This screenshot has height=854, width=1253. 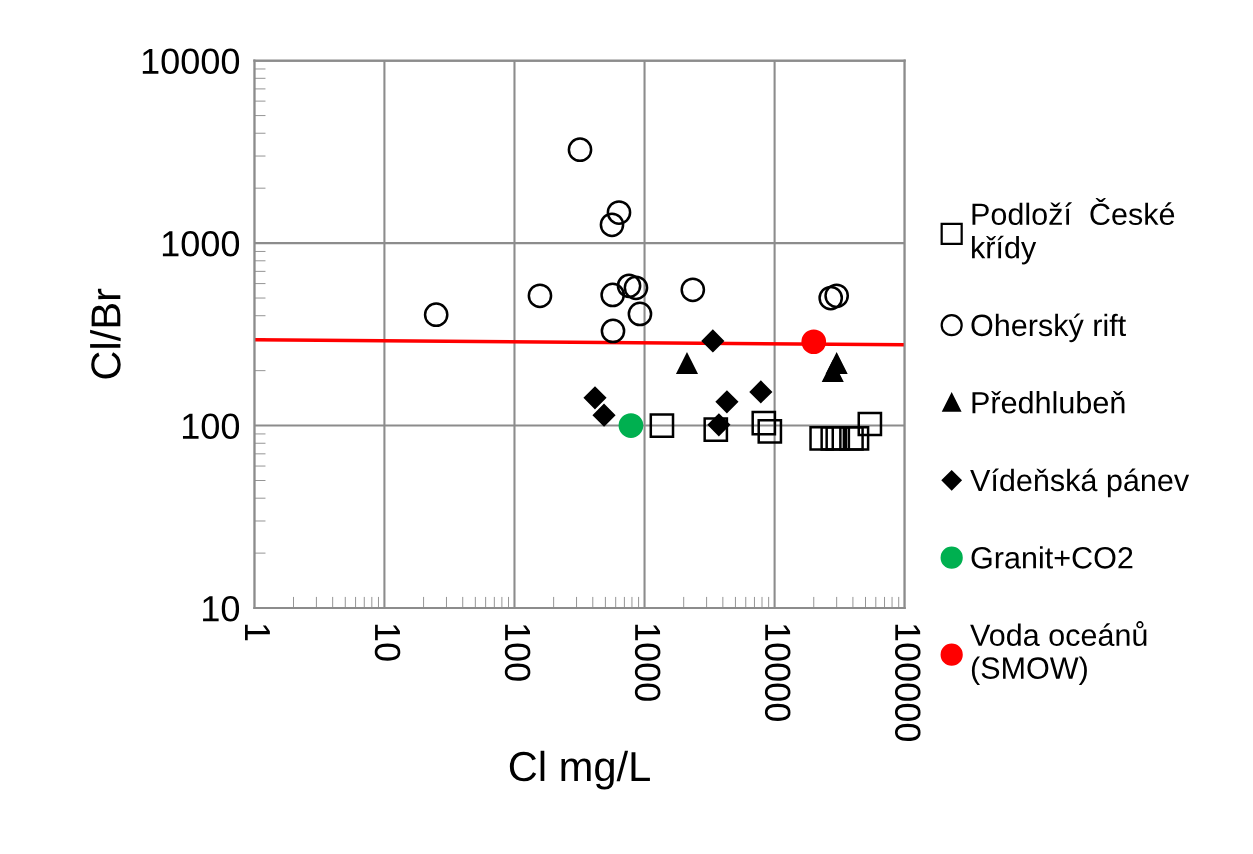 What do you see at coordinates (579, 770) in the screenshot?
I see `x-axis-title: Cl mg/L` at bounding box center [579, 770].